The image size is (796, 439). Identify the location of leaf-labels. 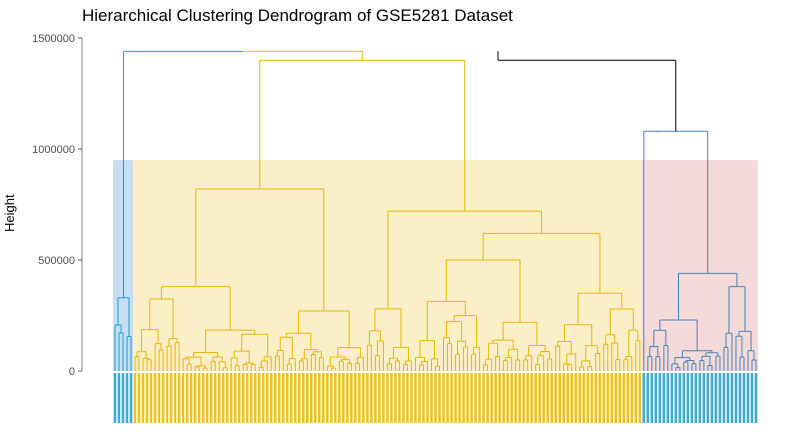
(435, 398).